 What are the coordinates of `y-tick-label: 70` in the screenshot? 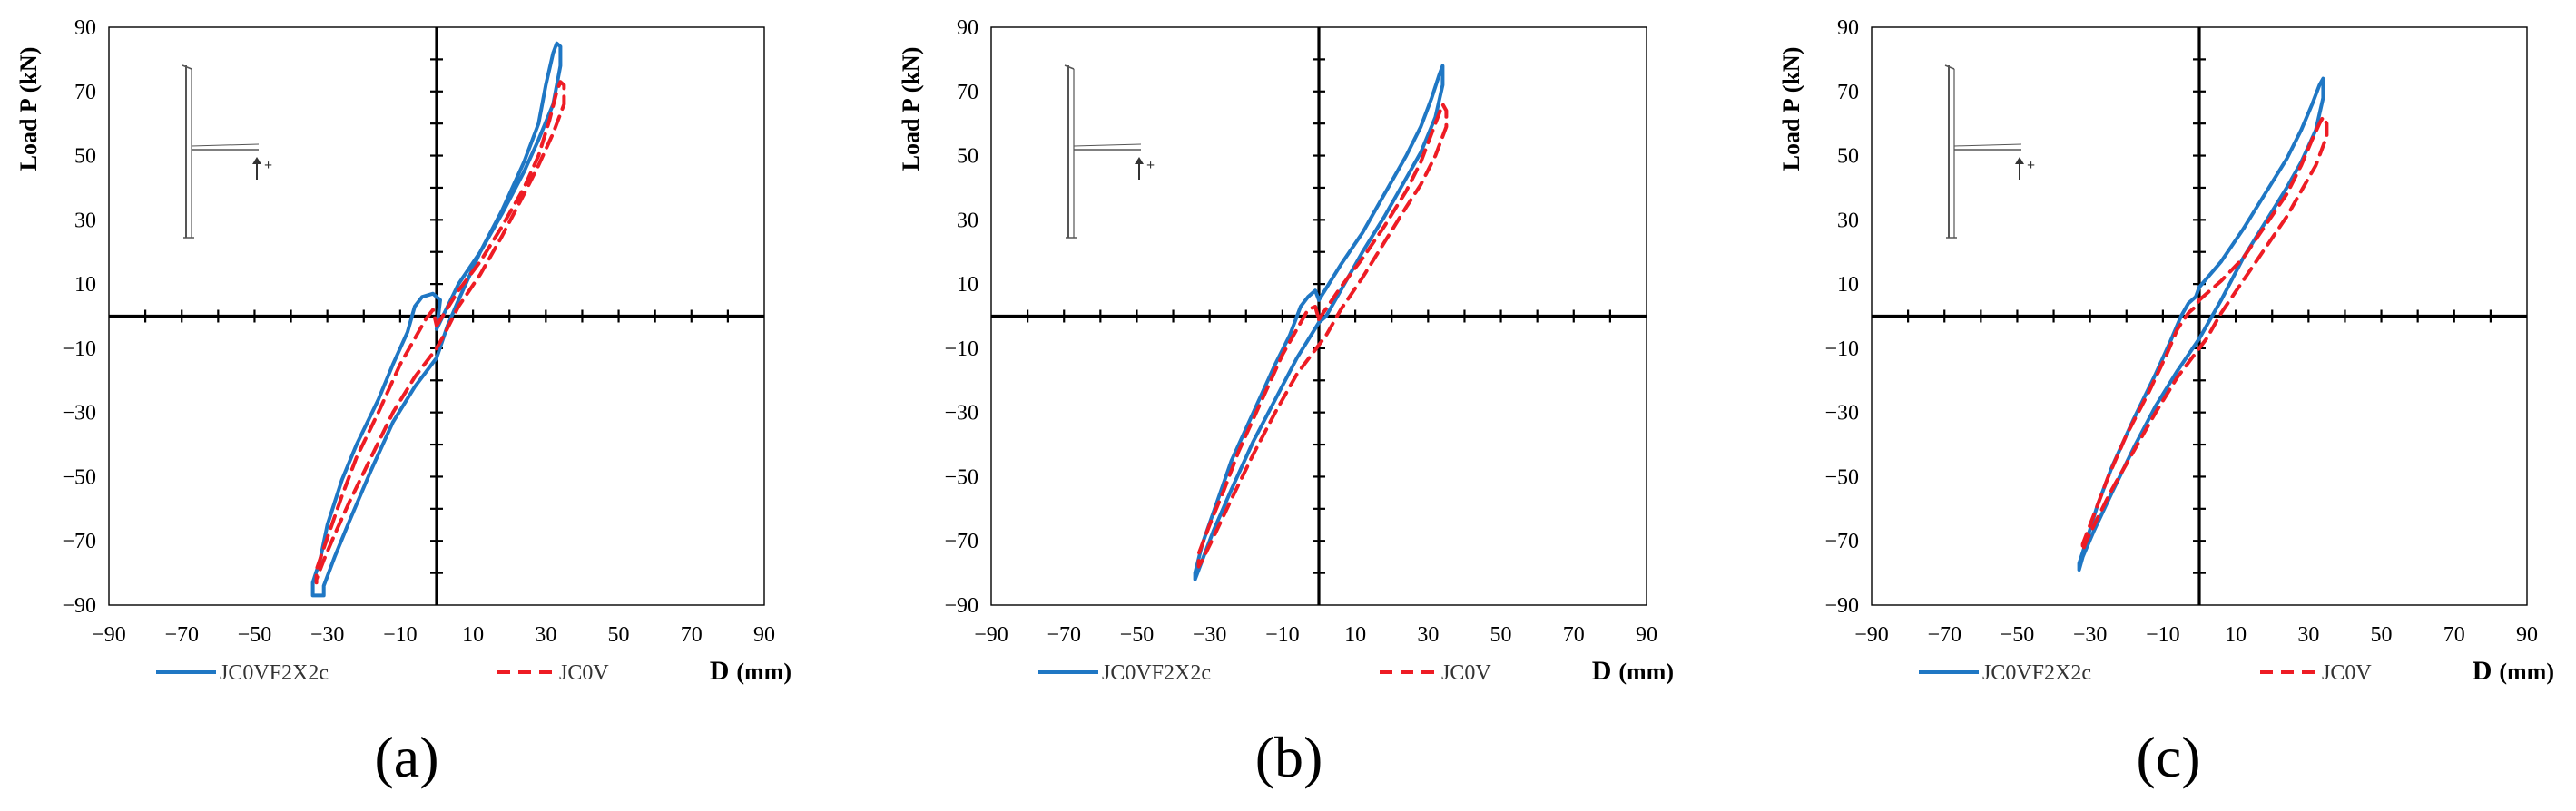 It's located at (85, 92).